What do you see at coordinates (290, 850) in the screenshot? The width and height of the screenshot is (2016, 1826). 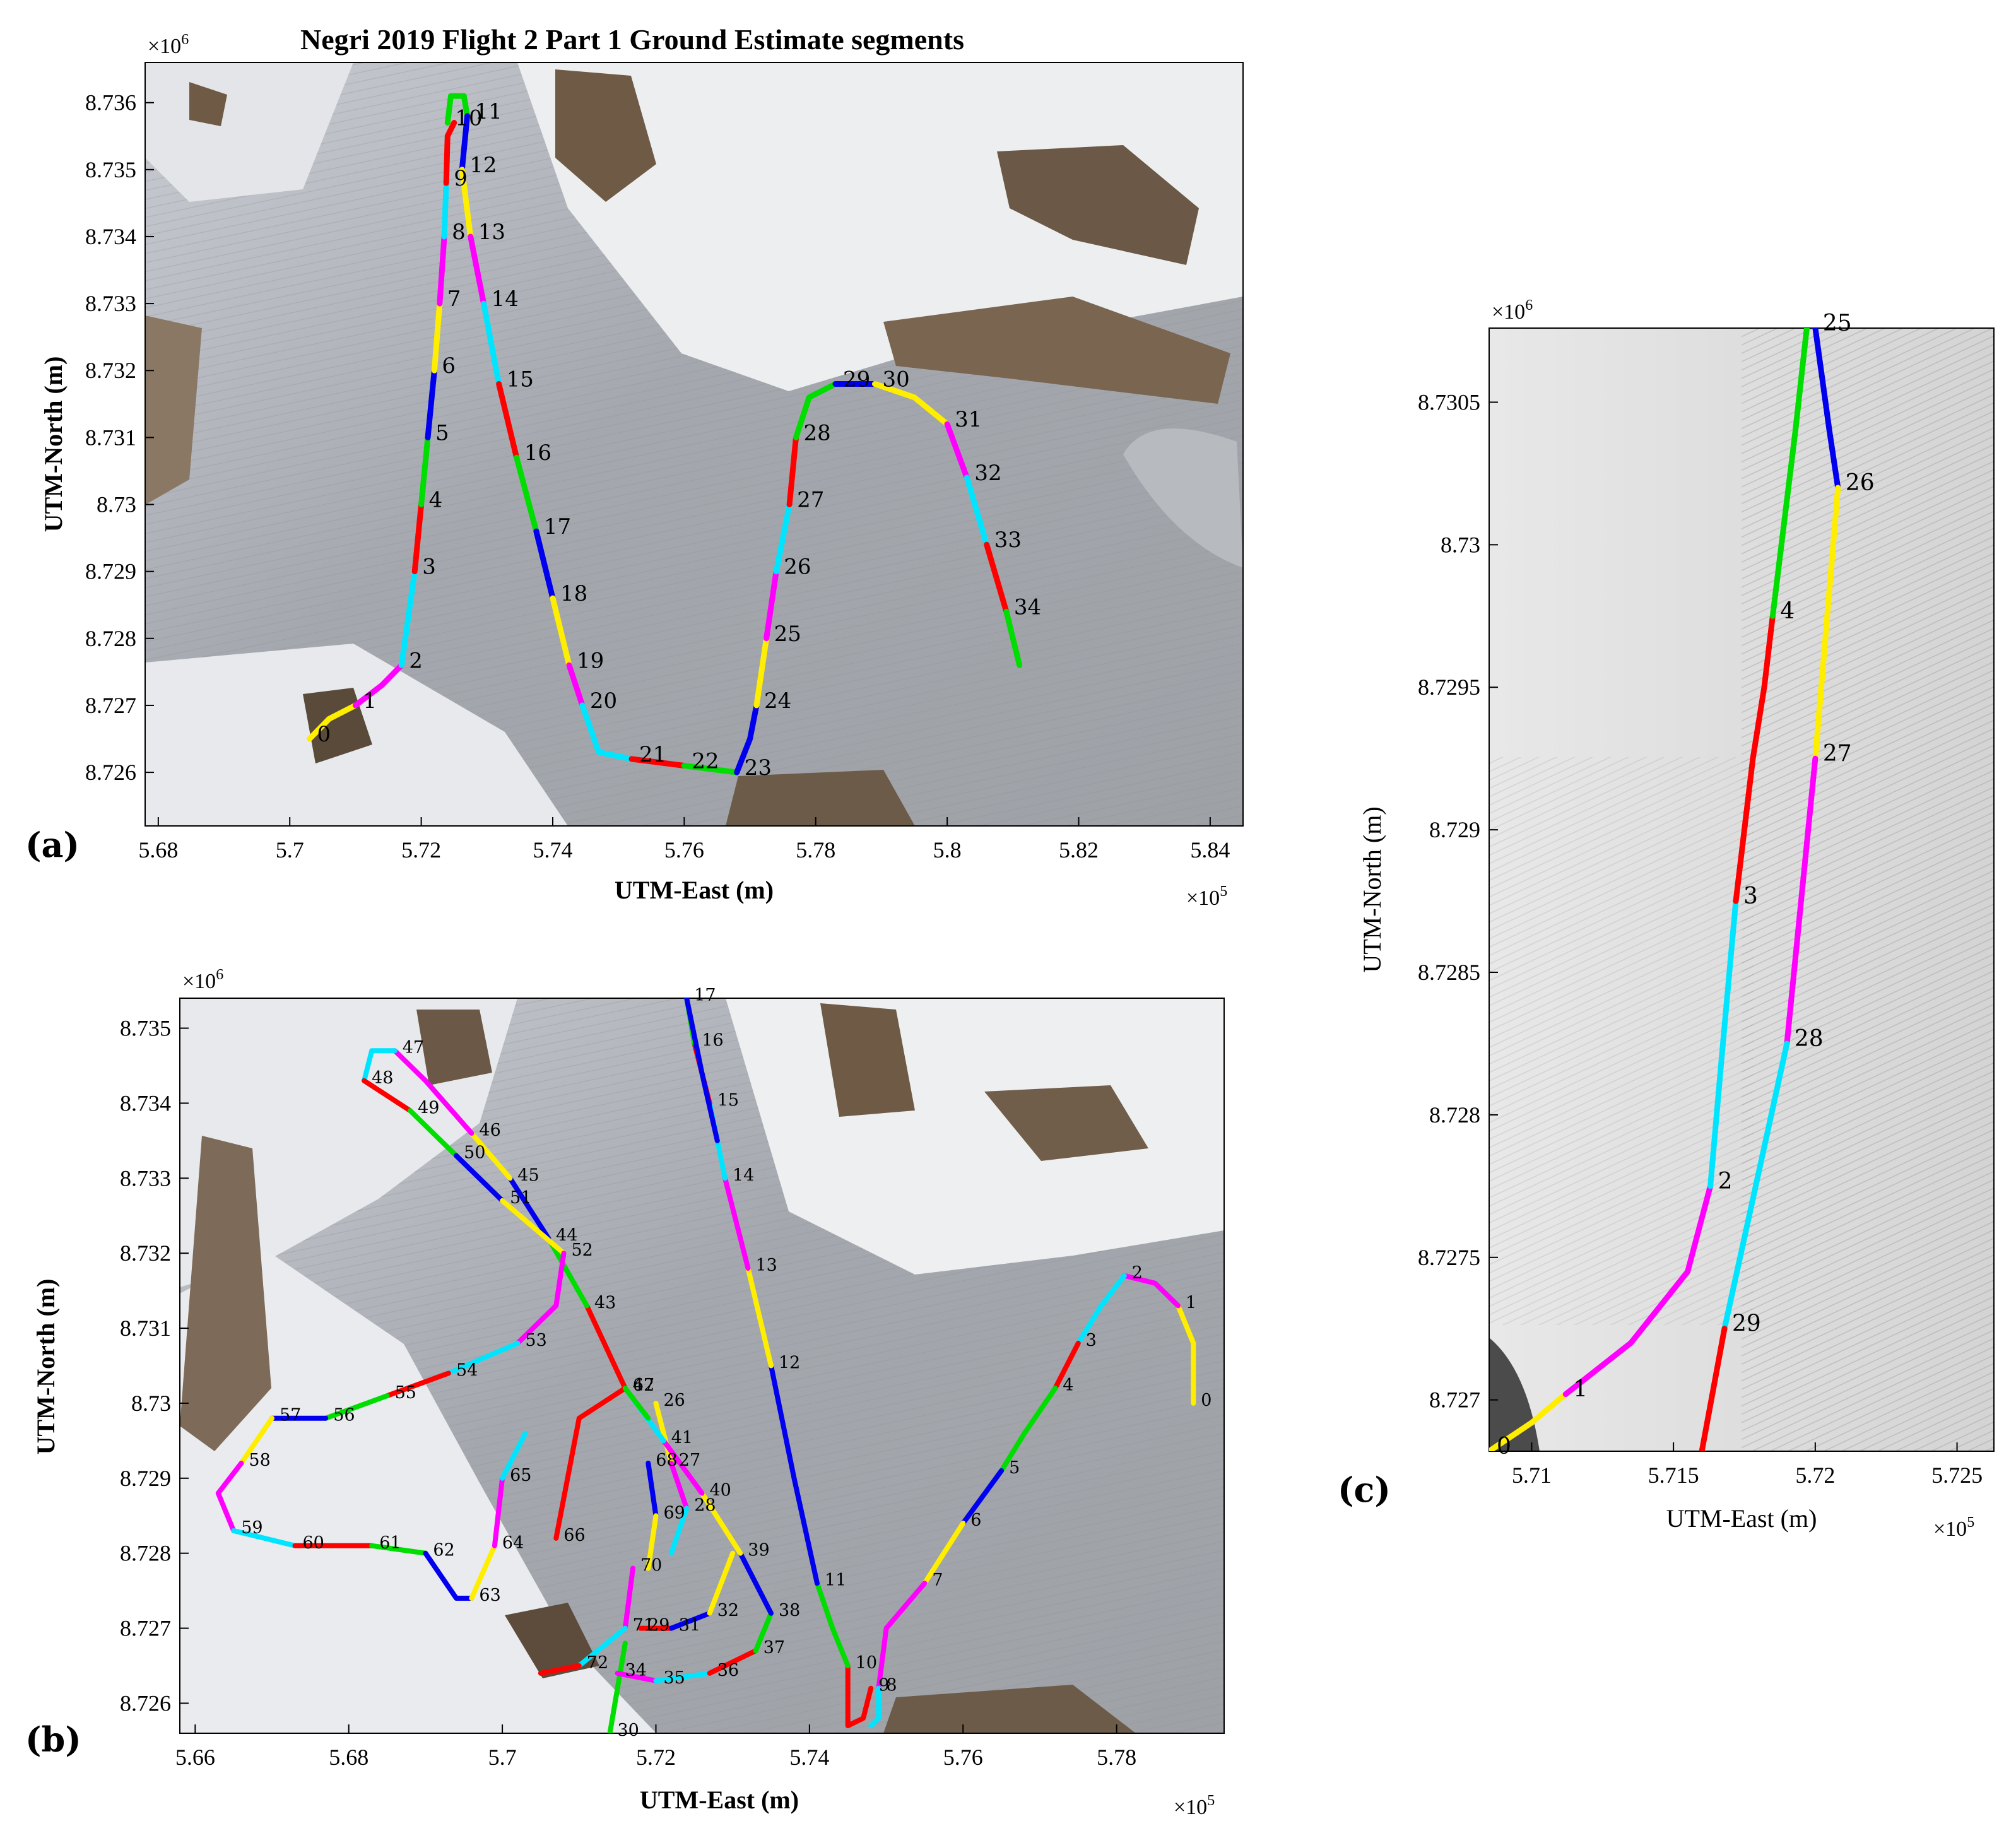 I see `x-tick-label: 5.7` at bounding box center [290, 850].